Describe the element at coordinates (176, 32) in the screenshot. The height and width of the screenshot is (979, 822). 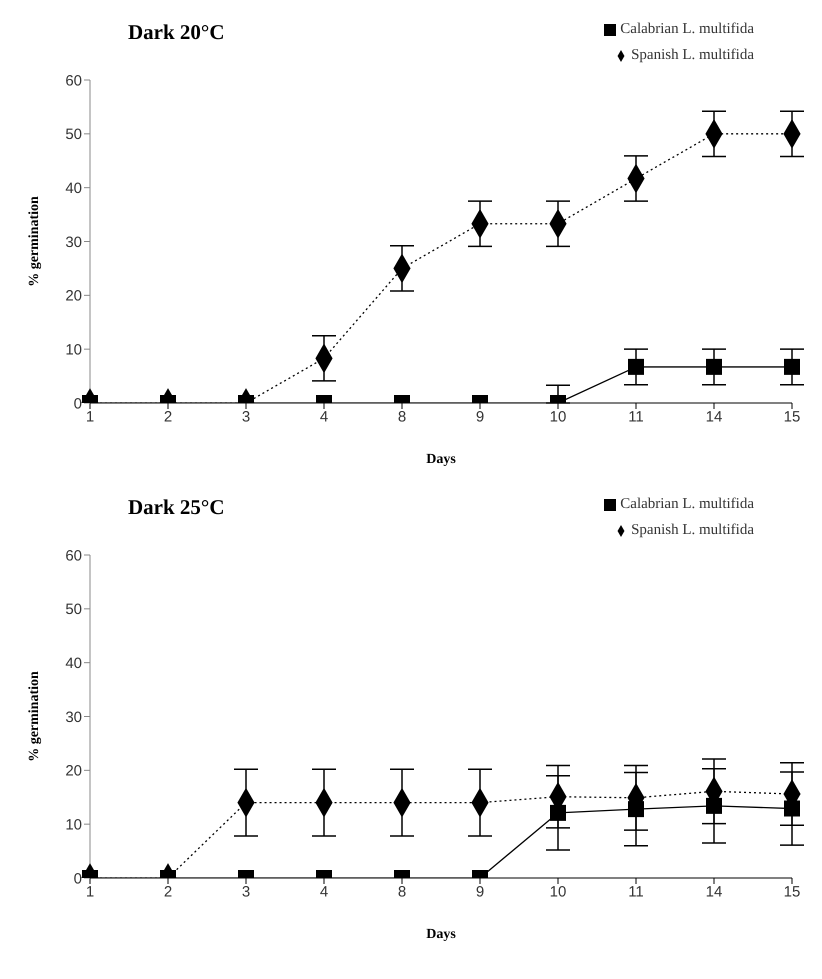
I see `chart-title: Dark 20°C` at that location.